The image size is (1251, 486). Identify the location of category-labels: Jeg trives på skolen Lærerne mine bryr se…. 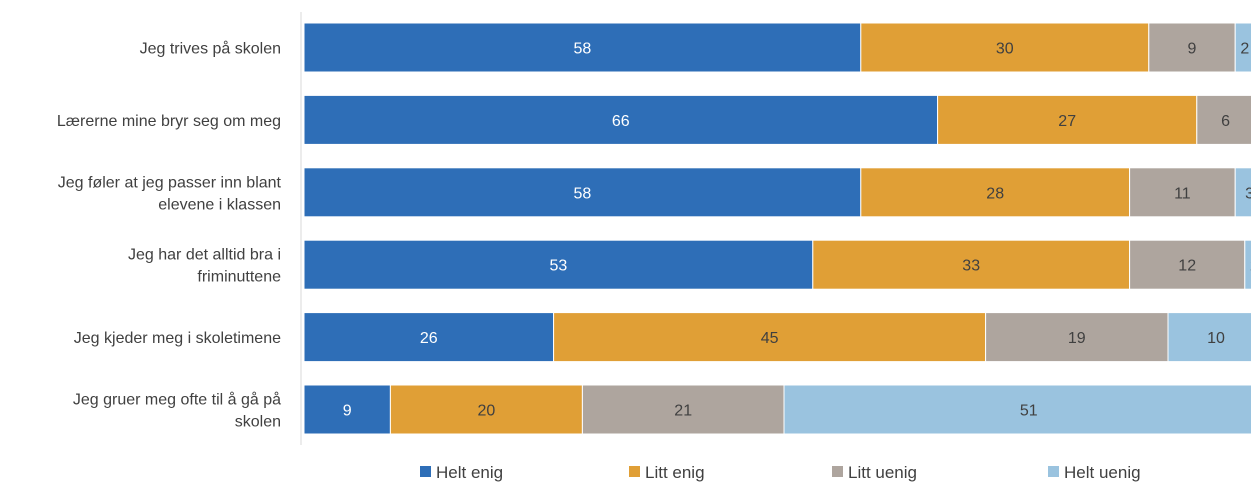
(169, 235).